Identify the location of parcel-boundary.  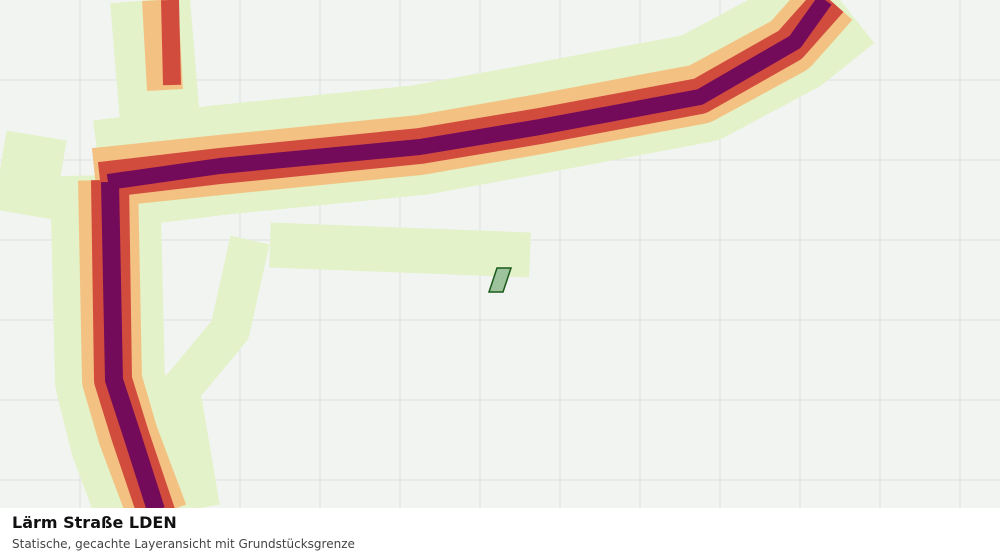
(500, 280).